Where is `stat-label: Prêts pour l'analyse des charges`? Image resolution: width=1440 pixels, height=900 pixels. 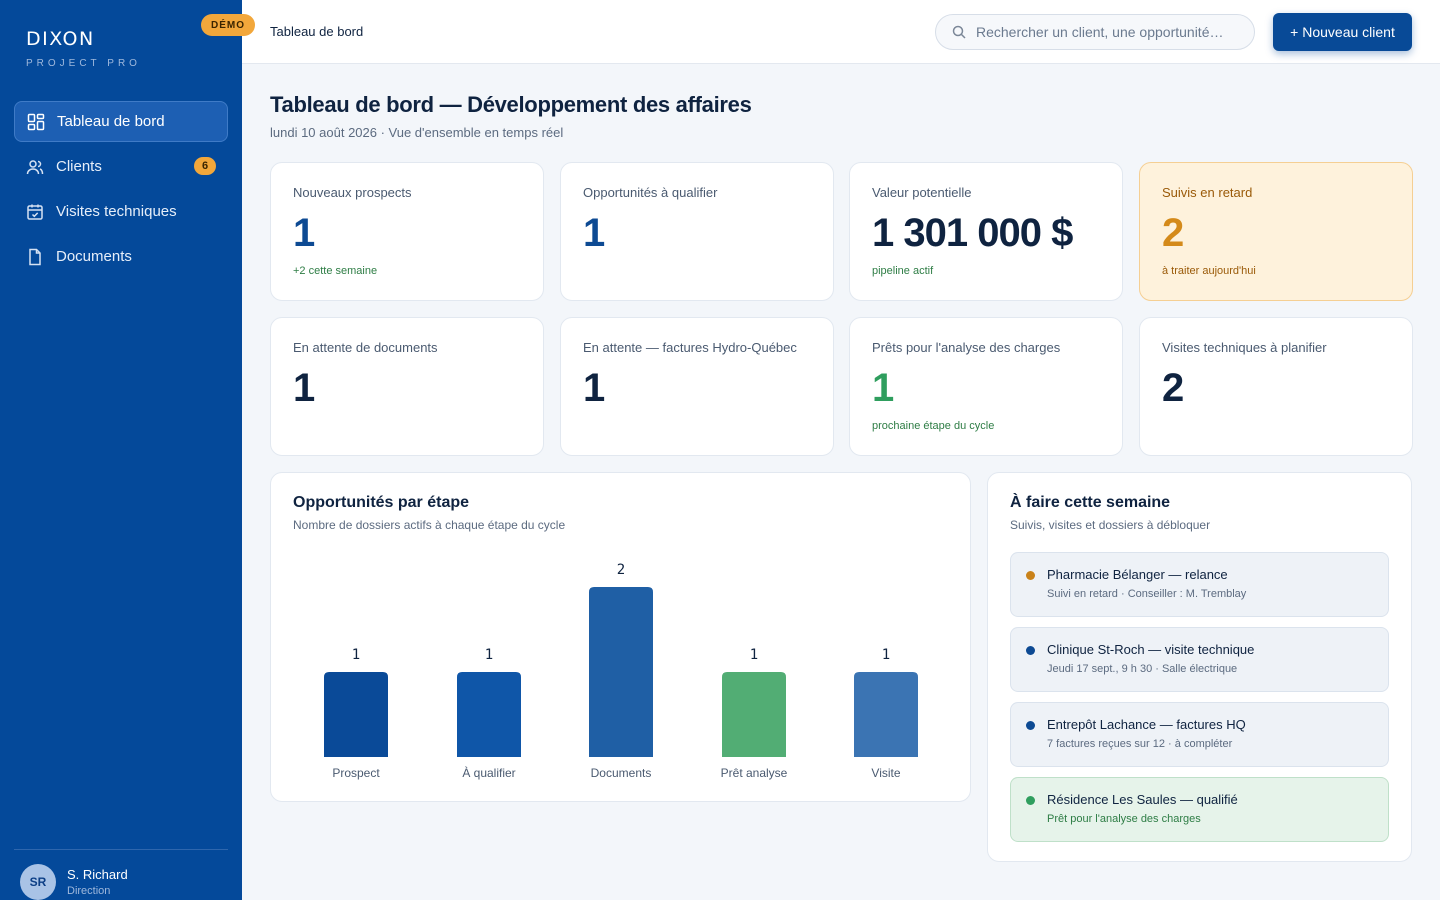 stat-label: Prêts pour l'analyse des charges is located at coordinates (966, 347).